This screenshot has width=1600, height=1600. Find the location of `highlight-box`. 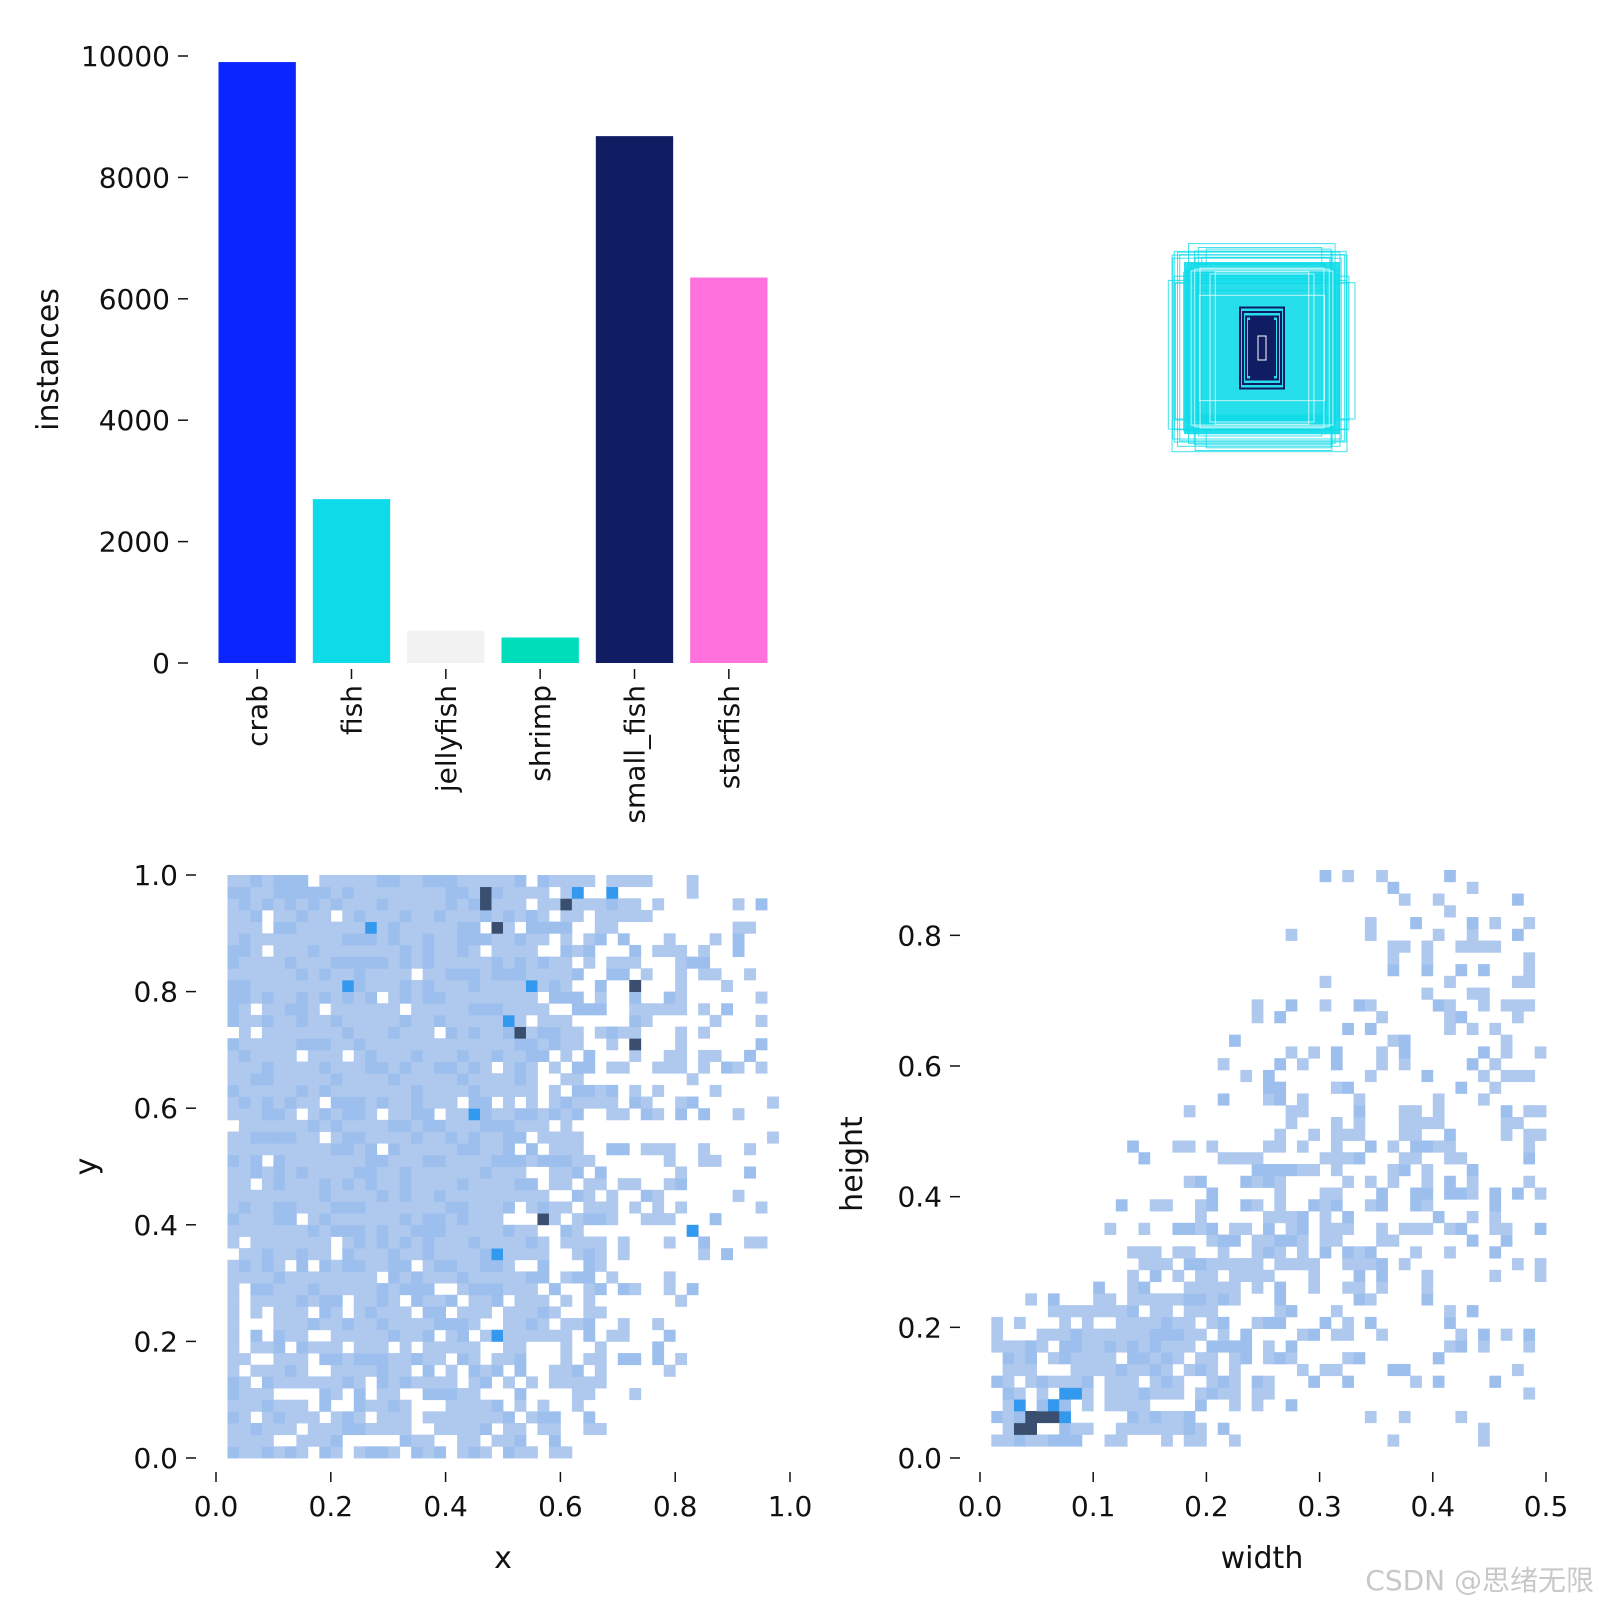

highlight-box is located at coordinates (1262, 348).